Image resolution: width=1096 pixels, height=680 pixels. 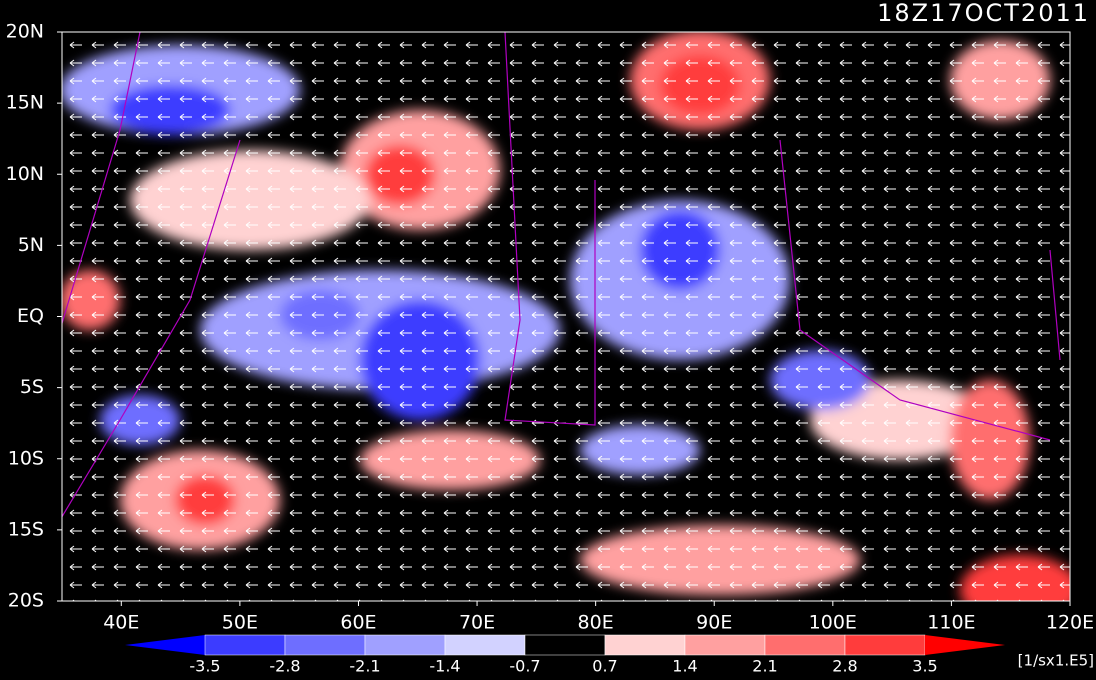 What do you see at coordinates (604, 666) in the screenshot?
I see `colorbar-label: 0.7` at bounding box center [604, 666].